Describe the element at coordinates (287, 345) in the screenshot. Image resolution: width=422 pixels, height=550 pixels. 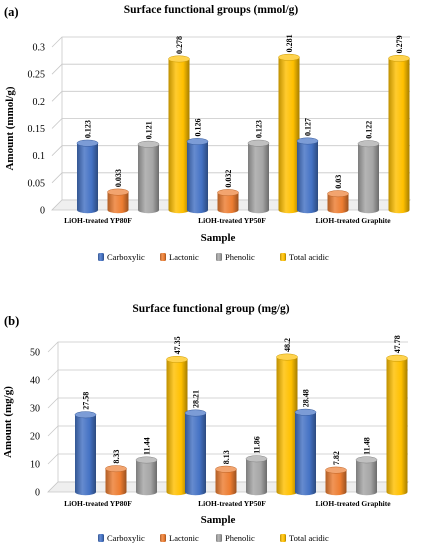
I see `data-label: 48.2` at that location.